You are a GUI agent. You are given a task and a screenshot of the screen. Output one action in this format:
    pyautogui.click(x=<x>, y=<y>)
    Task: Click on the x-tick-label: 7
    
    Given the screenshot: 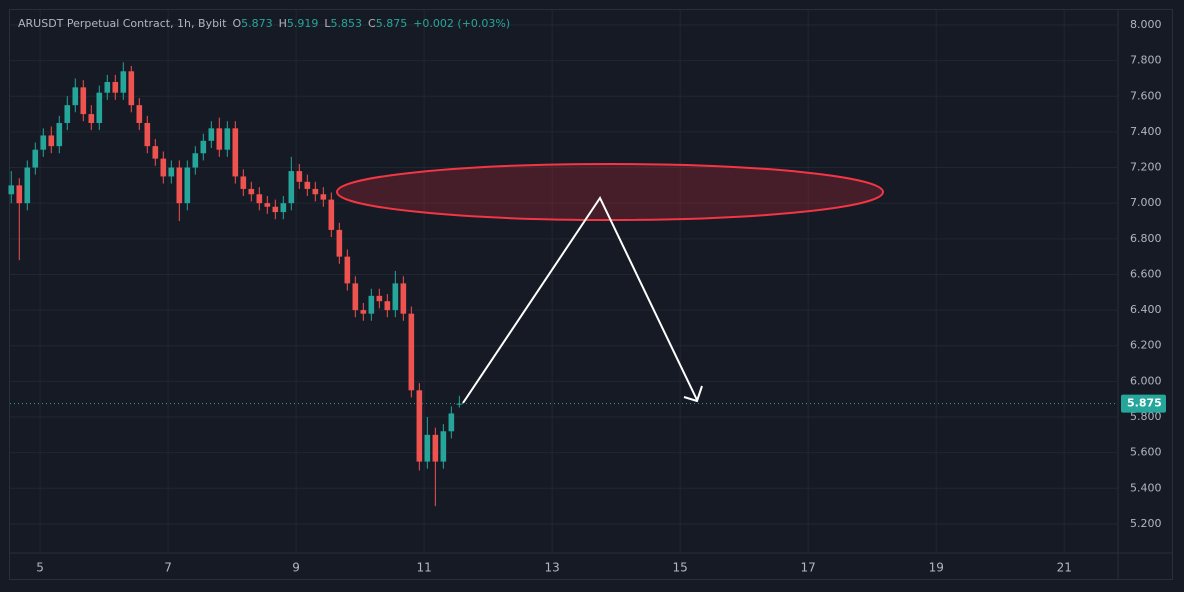 What is the action you would take?
    pyautogui.click(x=168, y=568)
    